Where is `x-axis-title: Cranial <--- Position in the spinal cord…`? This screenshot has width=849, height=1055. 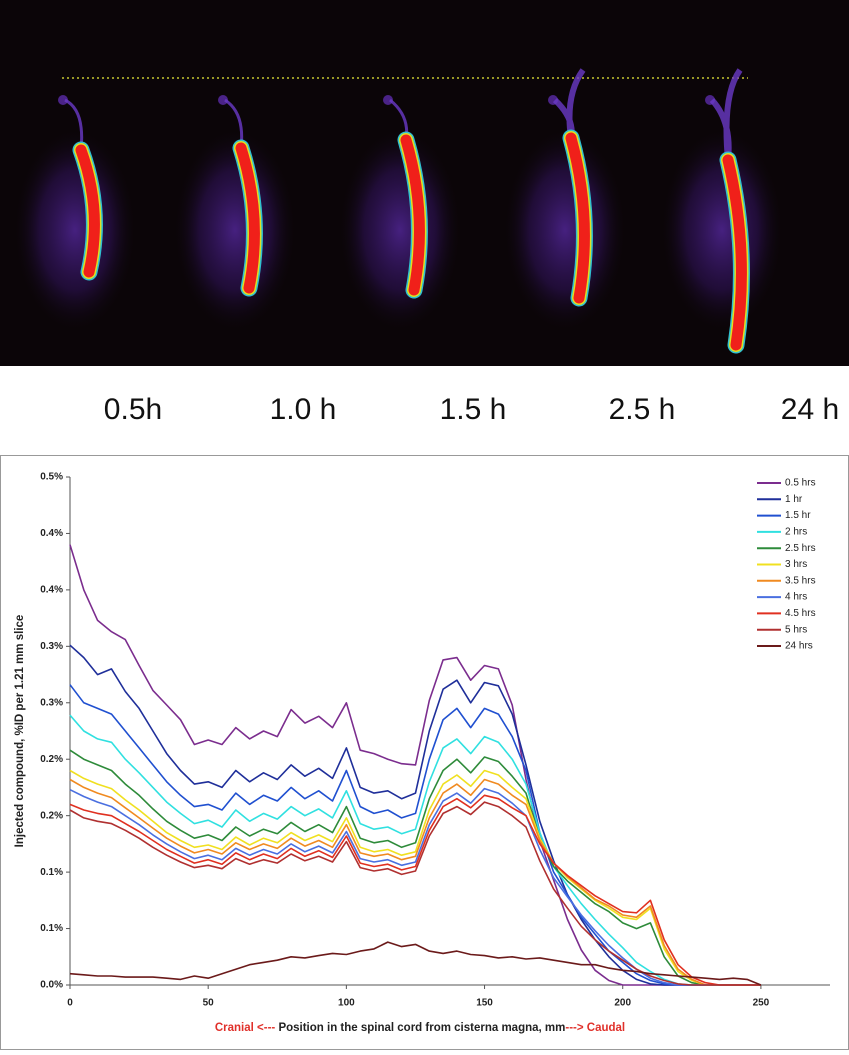
x-axis-title: Cranial <--- Position in the spinal cord… is located at coordinates (420, 1028).